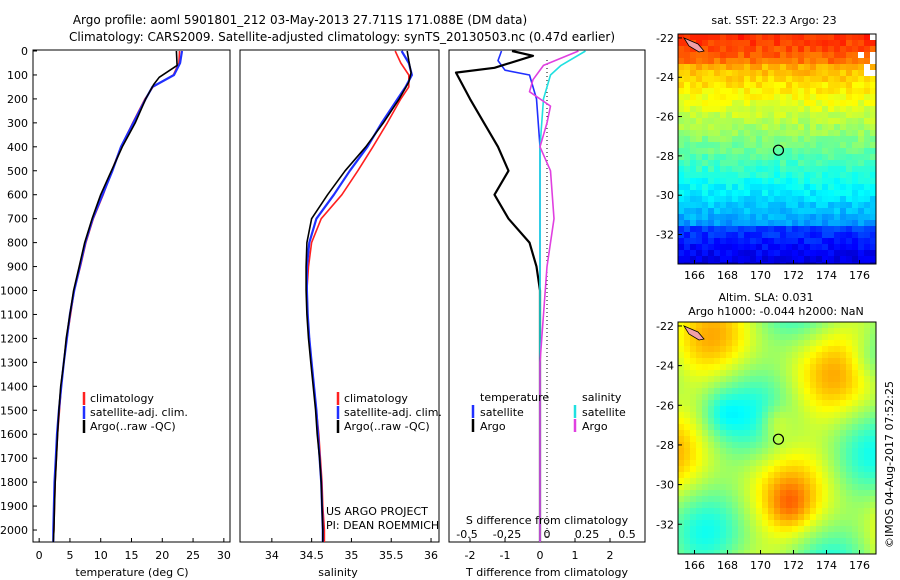 Image resolution: width=900 pixels, height=580 pixels. What do you see at coordinates (826, 275) in the screenshot?
I see `lon-tick-label: 174` at bounding box center [826, 275].